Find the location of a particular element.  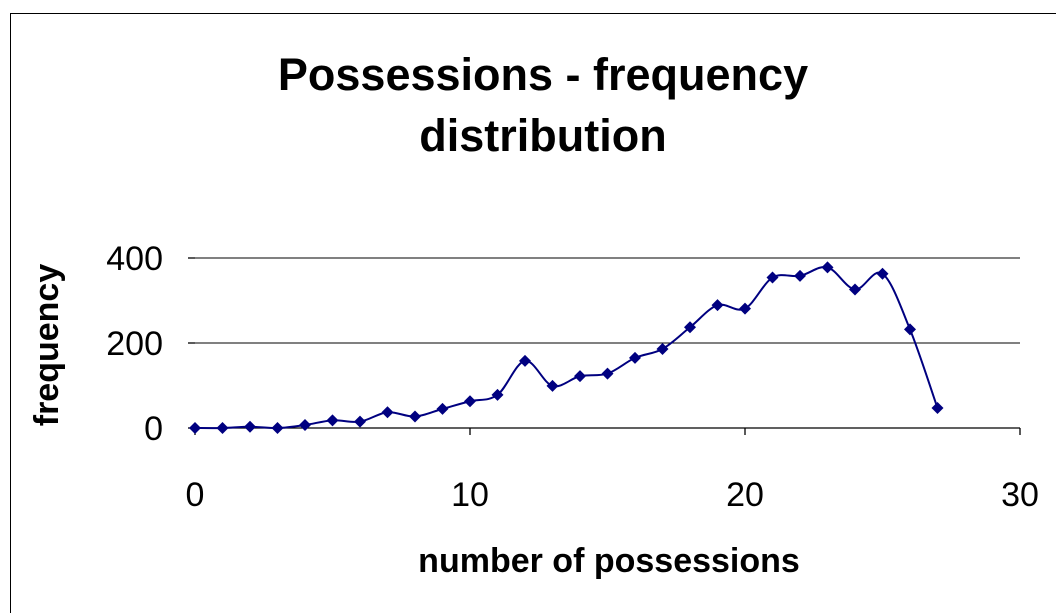

x-tick-label: 10 is located at coordinates (470, 495).